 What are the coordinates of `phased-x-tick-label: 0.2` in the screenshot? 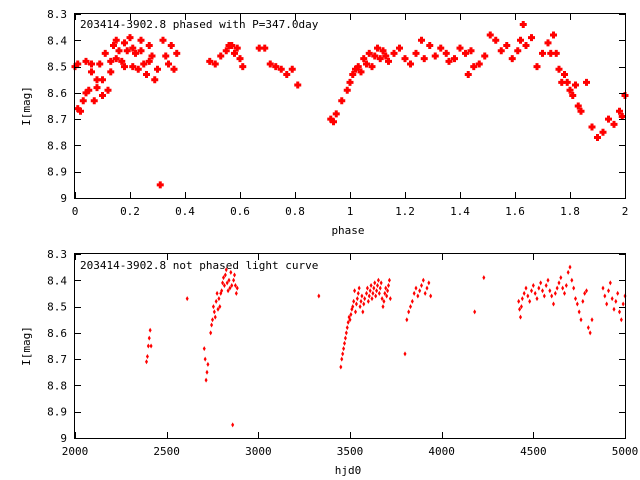 It's located at (130, 211).